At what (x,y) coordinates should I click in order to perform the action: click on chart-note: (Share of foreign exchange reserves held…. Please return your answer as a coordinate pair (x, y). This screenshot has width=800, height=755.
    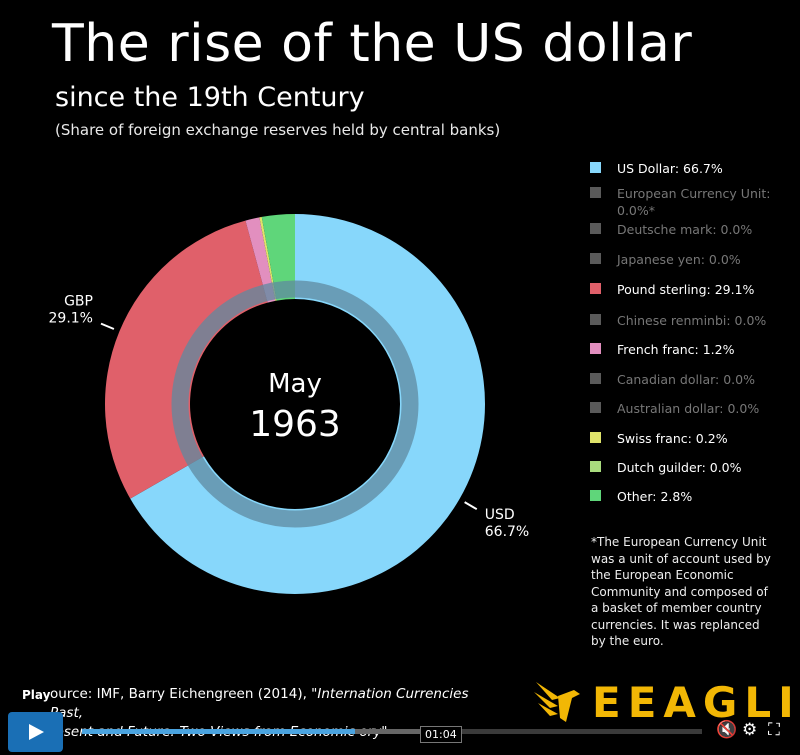
    Looking at the image, I should click on (278, 130).